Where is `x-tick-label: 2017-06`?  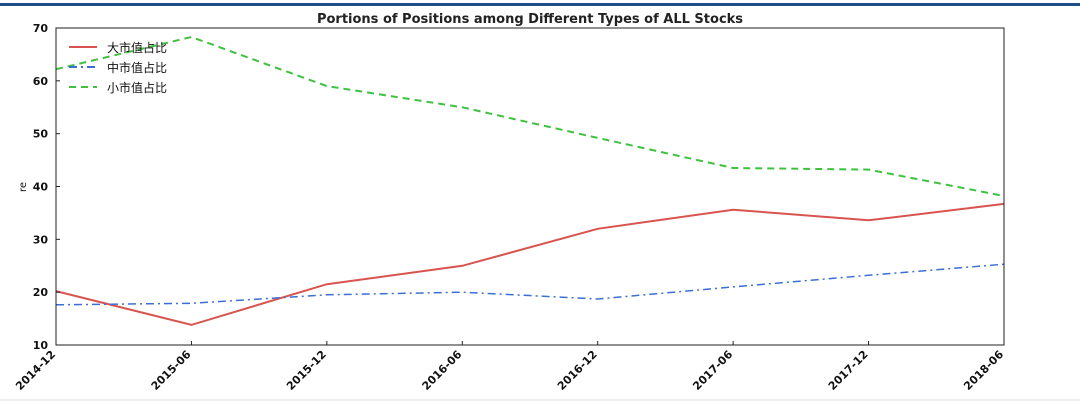
x-tick-label: 2017-06 is located at coordinates (712, 370).